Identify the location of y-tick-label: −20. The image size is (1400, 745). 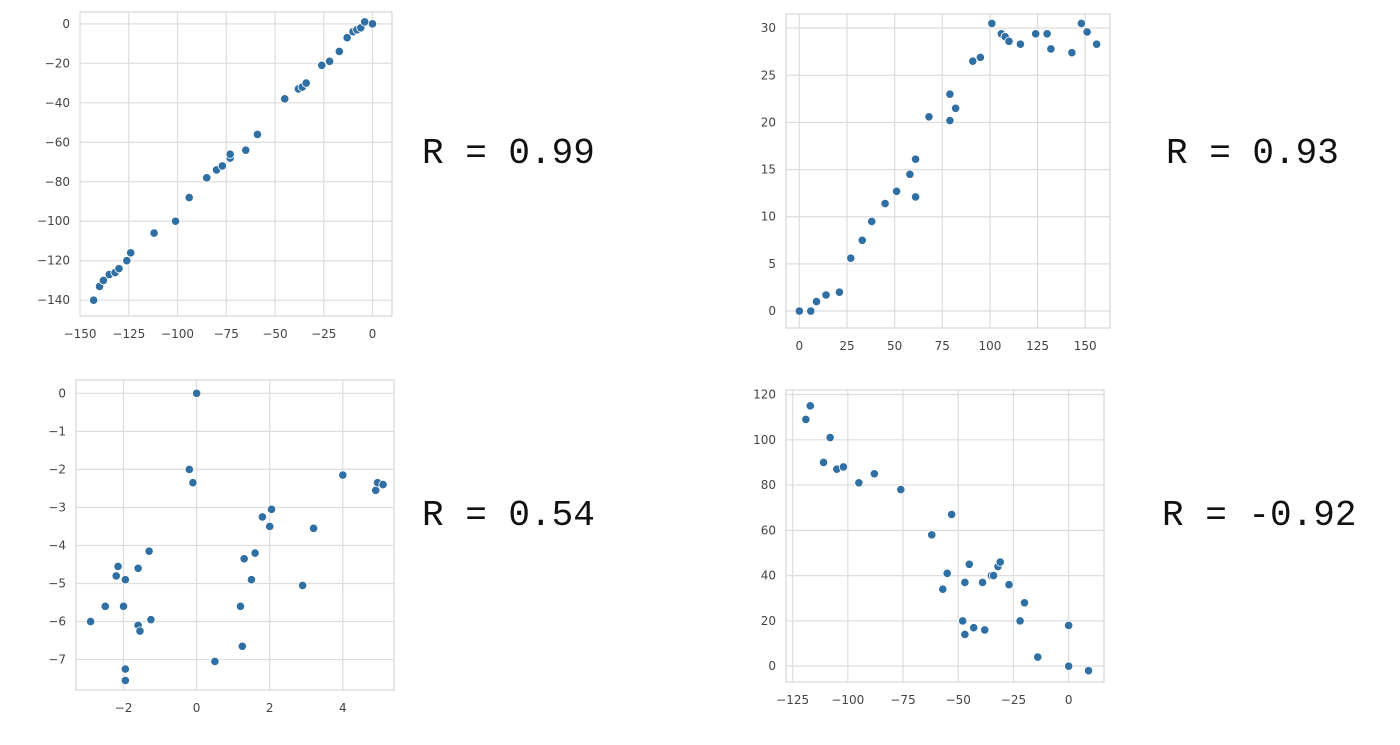
(57, 63).